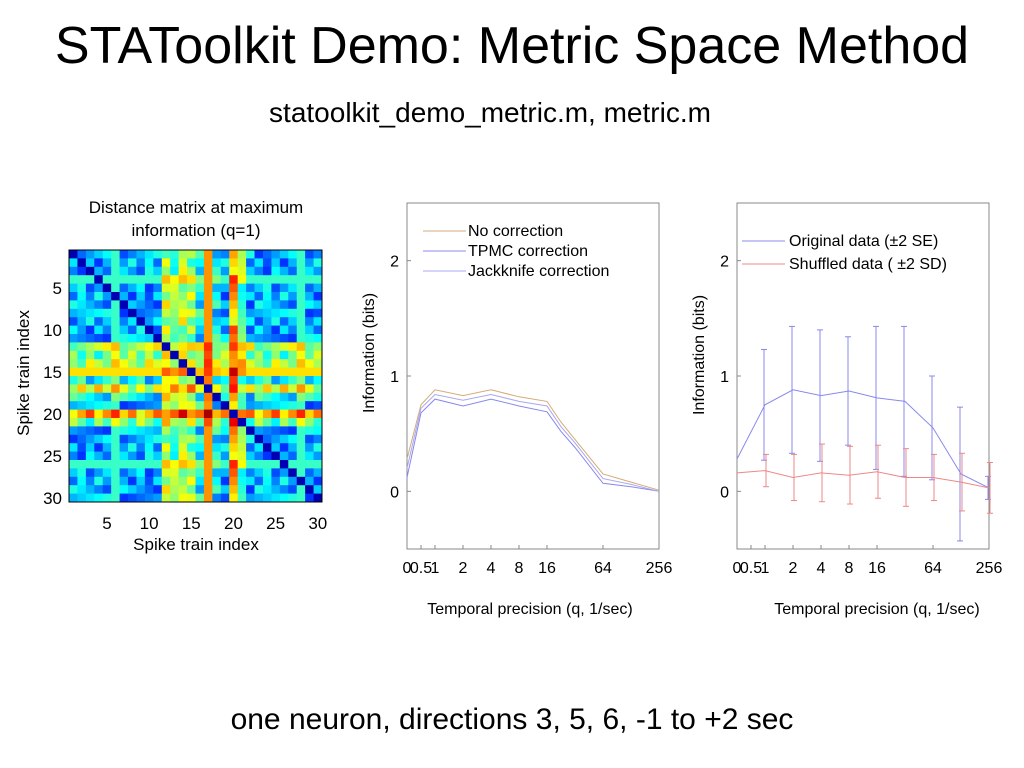 The height and width of the screenshot is (768, 1024). What do you see at coordinates (196, 544) in the screenshot?
I see `heatmap-x-label: Spike train index` at bounding box center [196, 544].